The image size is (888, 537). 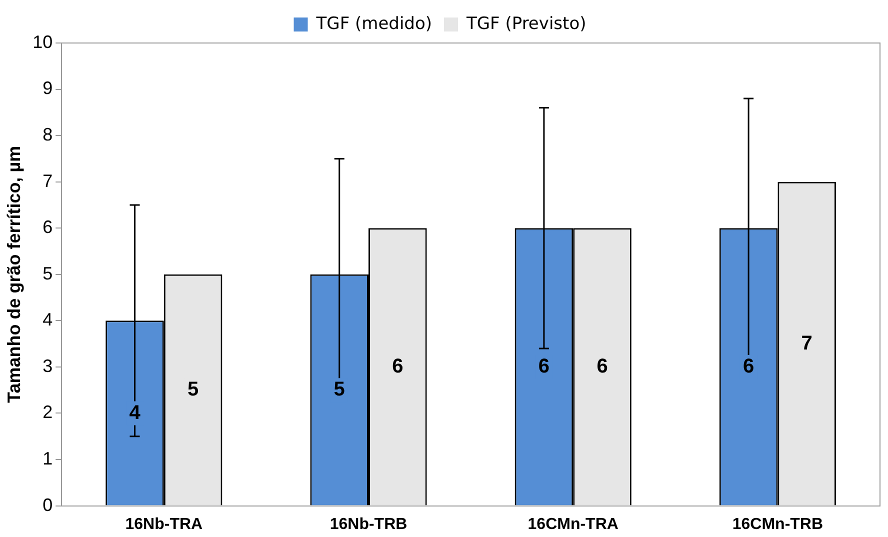 I want to click on legend-label: TGF (medido), so click(x=373, y=24).